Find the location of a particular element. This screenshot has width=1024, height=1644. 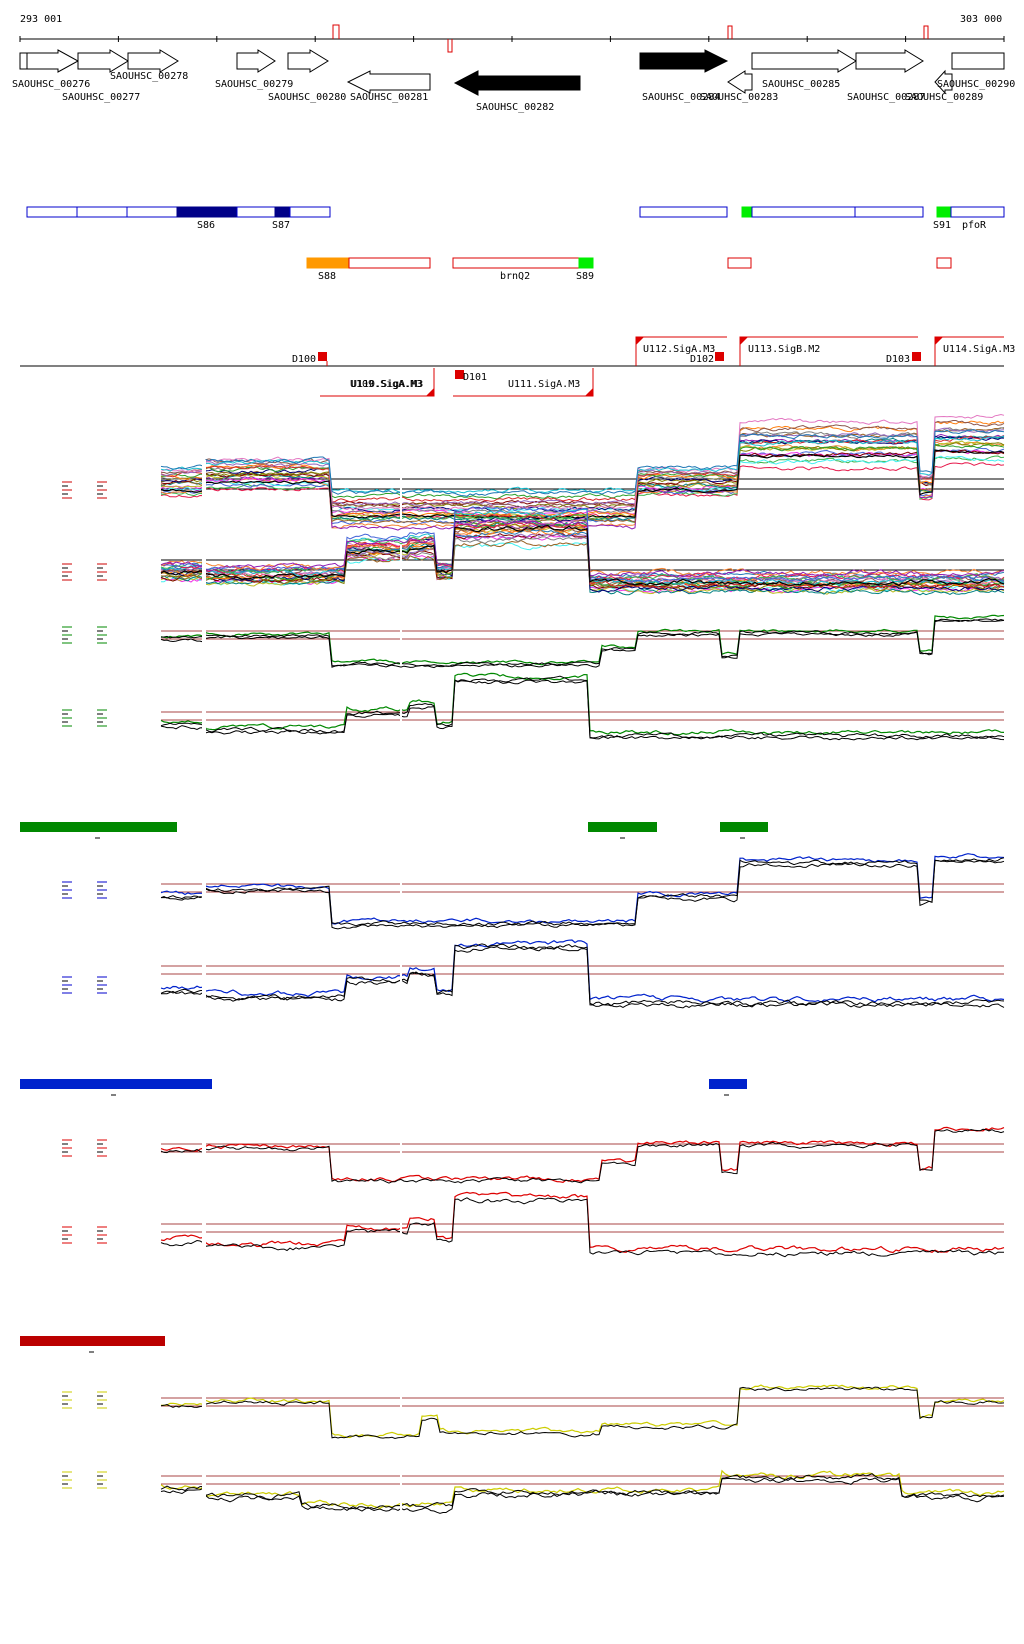

gene-SAOUHSC_00284: SAOUHSC_00284 is located at coordinates (684, 76).